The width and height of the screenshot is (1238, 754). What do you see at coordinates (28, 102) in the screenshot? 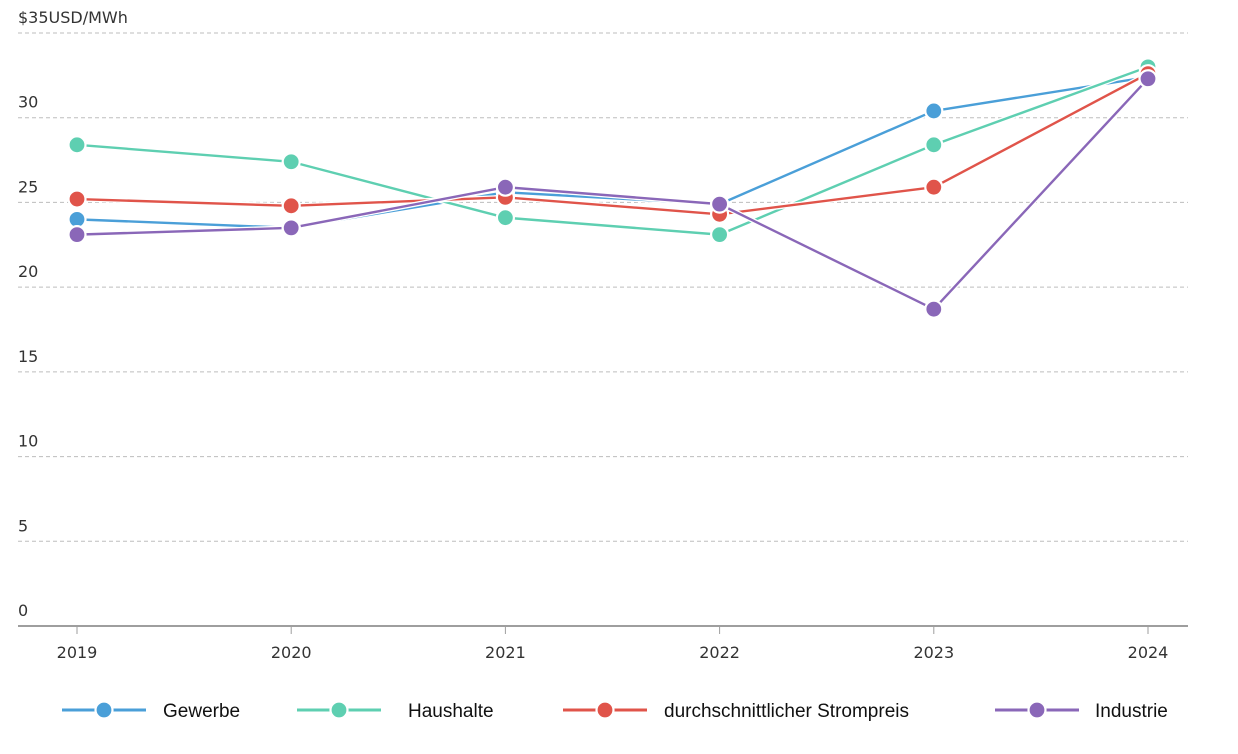
I see `y-tick-label: 30` at bounding box center [28, 102].